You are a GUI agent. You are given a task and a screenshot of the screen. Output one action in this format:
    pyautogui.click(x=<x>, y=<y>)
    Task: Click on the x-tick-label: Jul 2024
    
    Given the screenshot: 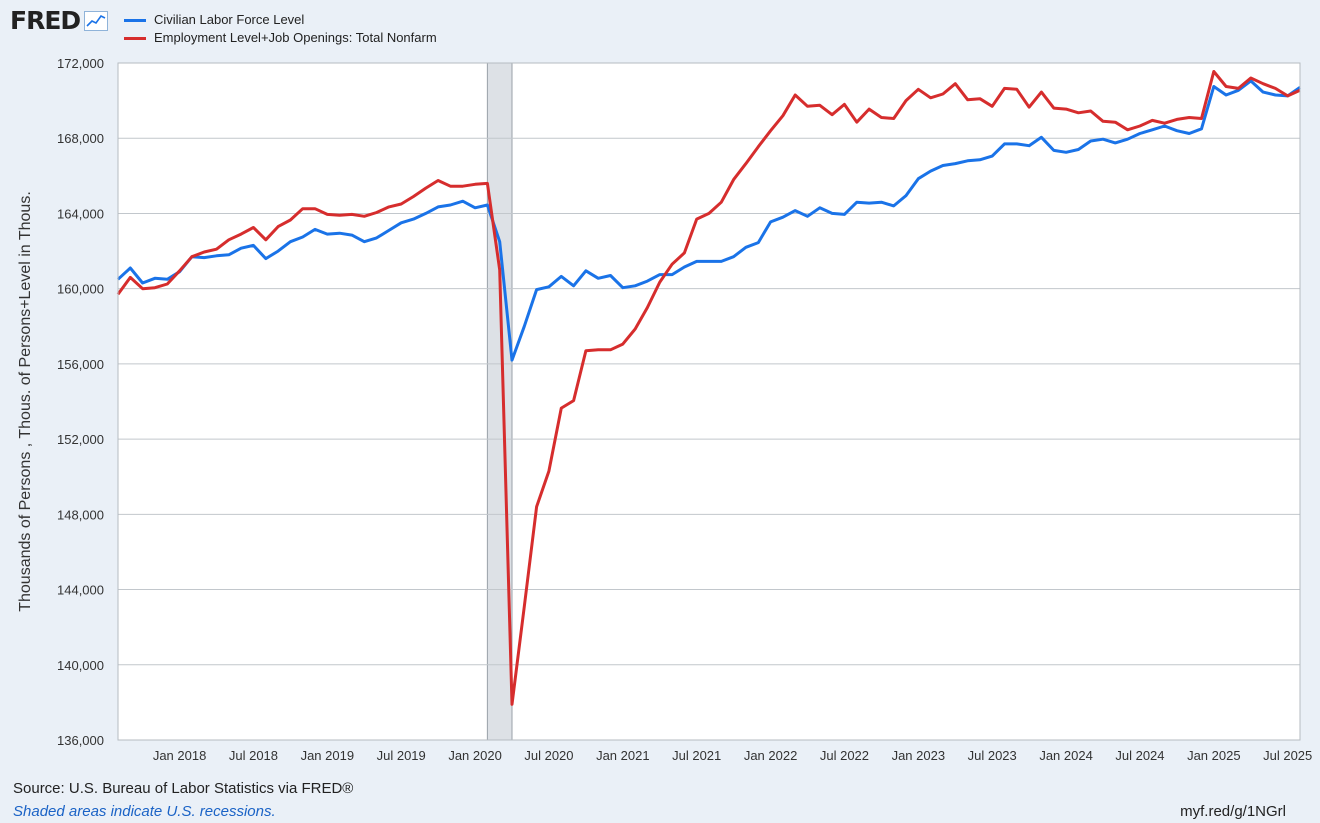 What is the action you would take?
    pyautogui.click(x=1139, y=755)
    